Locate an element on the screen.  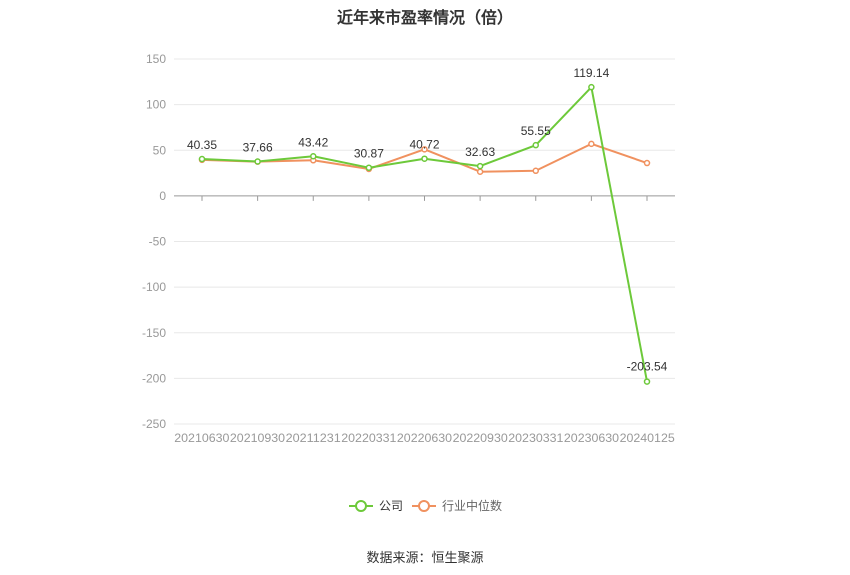
x-tick-label: 20220331 is located at coordinates (369, 438).